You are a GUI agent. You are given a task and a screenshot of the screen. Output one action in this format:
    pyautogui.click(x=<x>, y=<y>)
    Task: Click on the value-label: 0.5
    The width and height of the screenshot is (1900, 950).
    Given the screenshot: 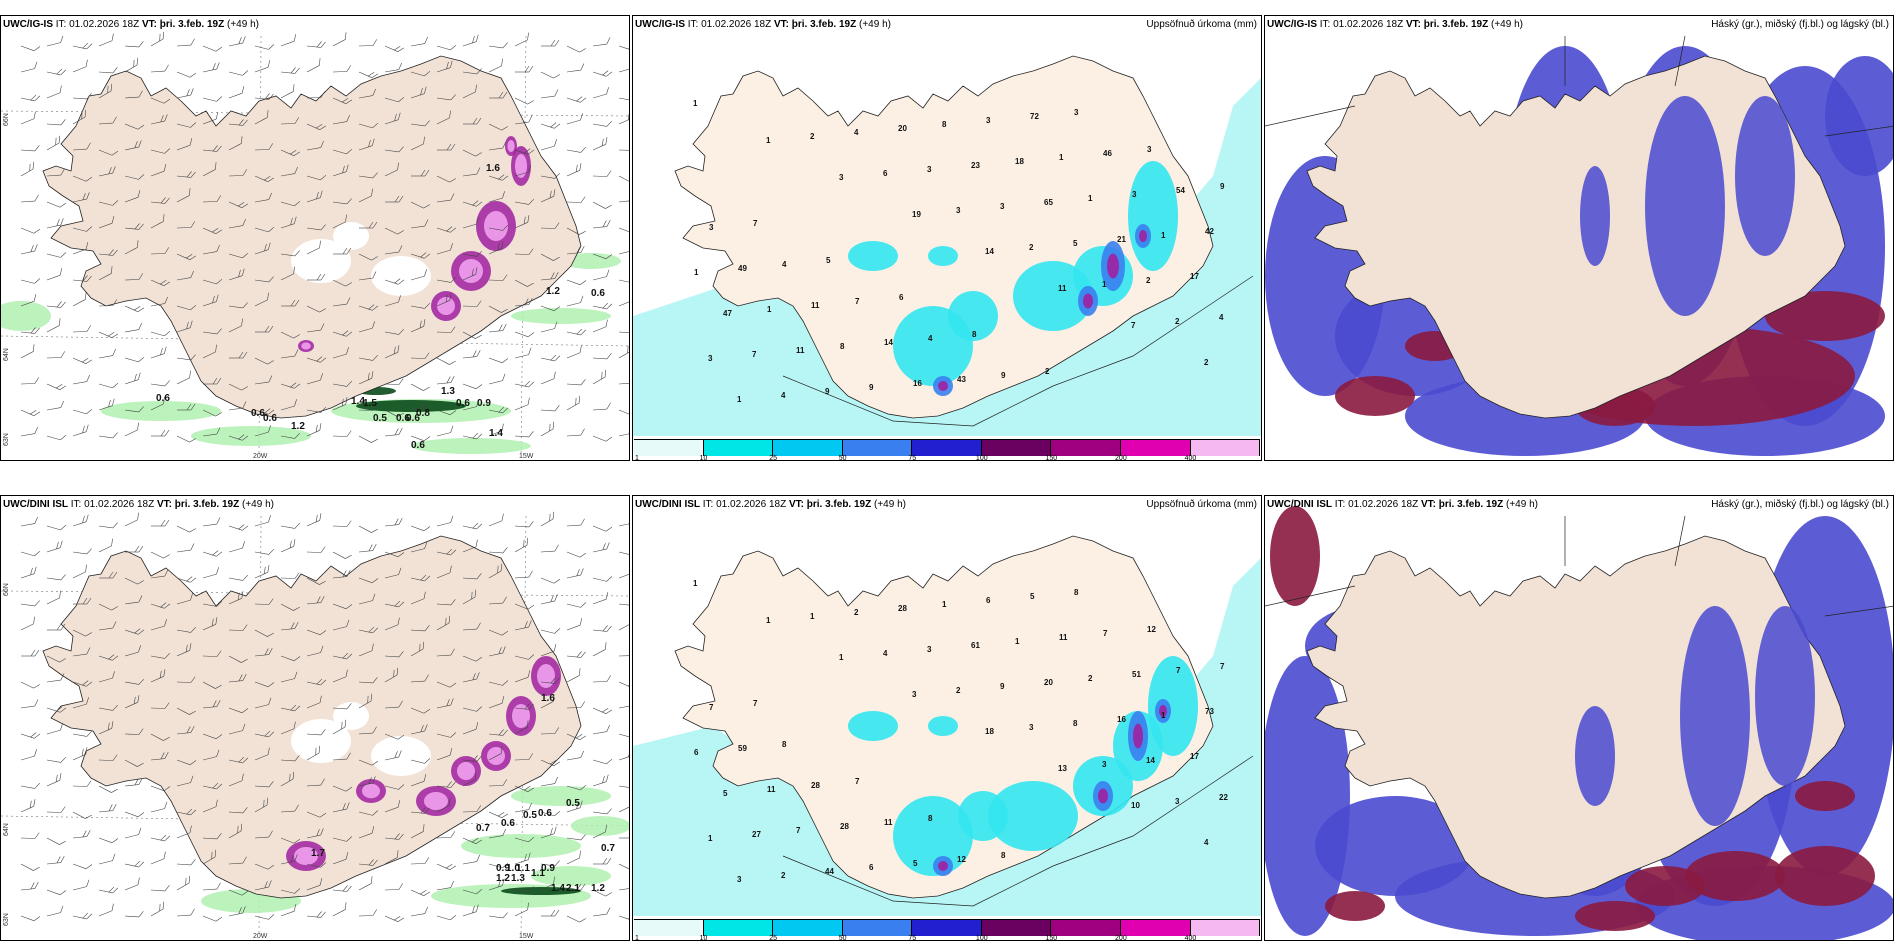 What is the action you would take?
    pyautogui.click(x=530, y=815)
    